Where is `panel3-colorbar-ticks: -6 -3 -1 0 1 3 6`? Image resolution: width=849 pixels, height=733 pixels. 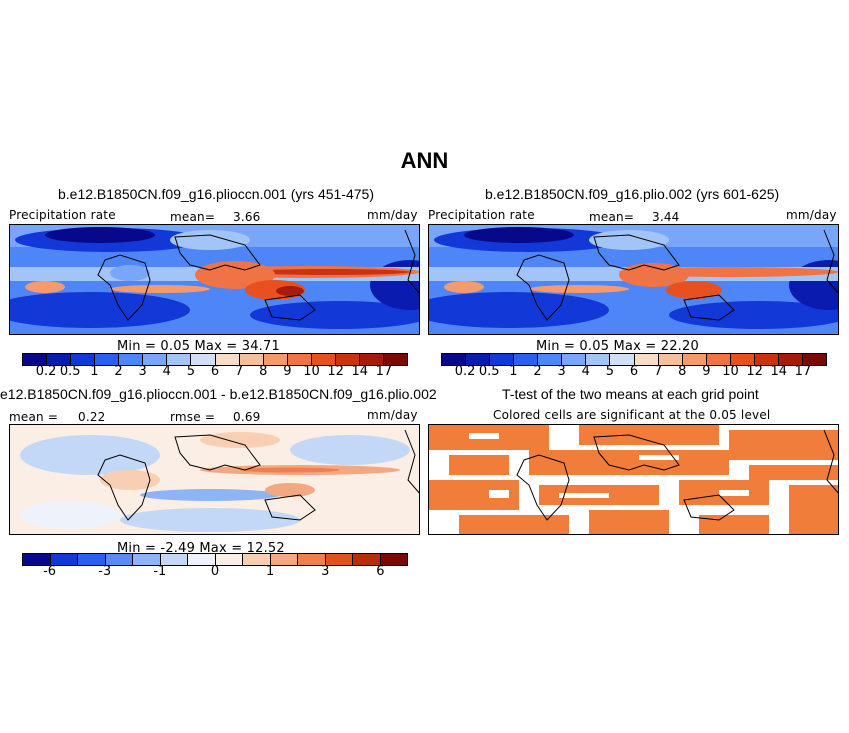 panel3-colorbar-ticks: -6 -3 -1 0 1 3 6 is located at coordinates (215, 572).